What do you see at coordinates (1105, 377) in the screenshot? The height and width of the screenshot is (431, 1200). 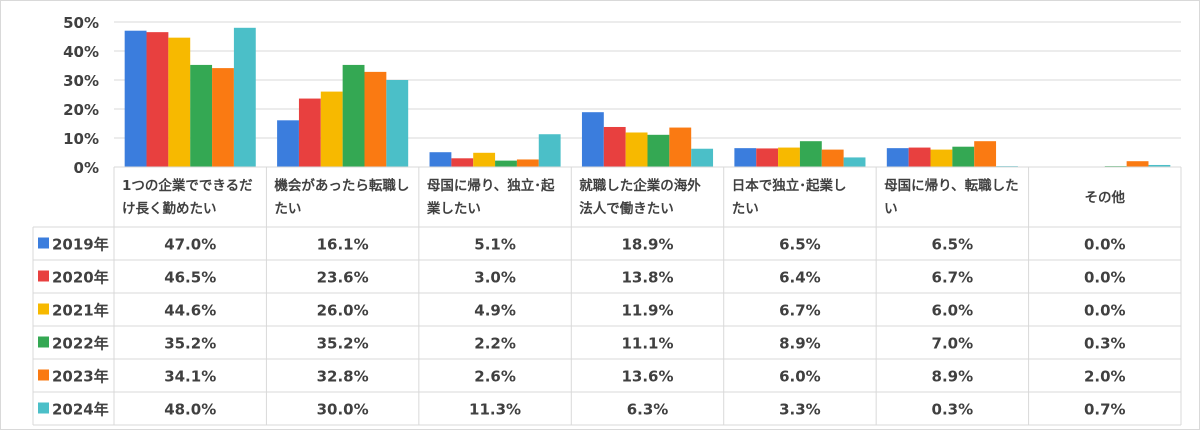 I see `data-label: 2.0%` at bounding box center [1105, 377].